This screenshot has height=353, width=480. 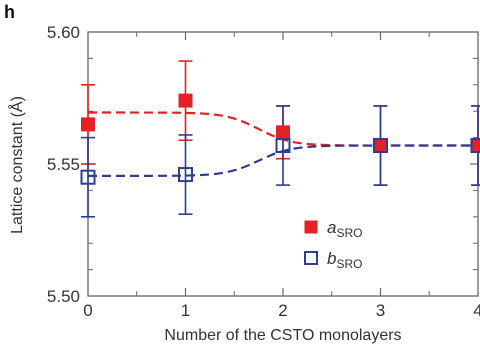 What do you see at coordinates (344, 260) in the screenshot?
I see `legend-label: bSRO` at bounding box center [344, 260].